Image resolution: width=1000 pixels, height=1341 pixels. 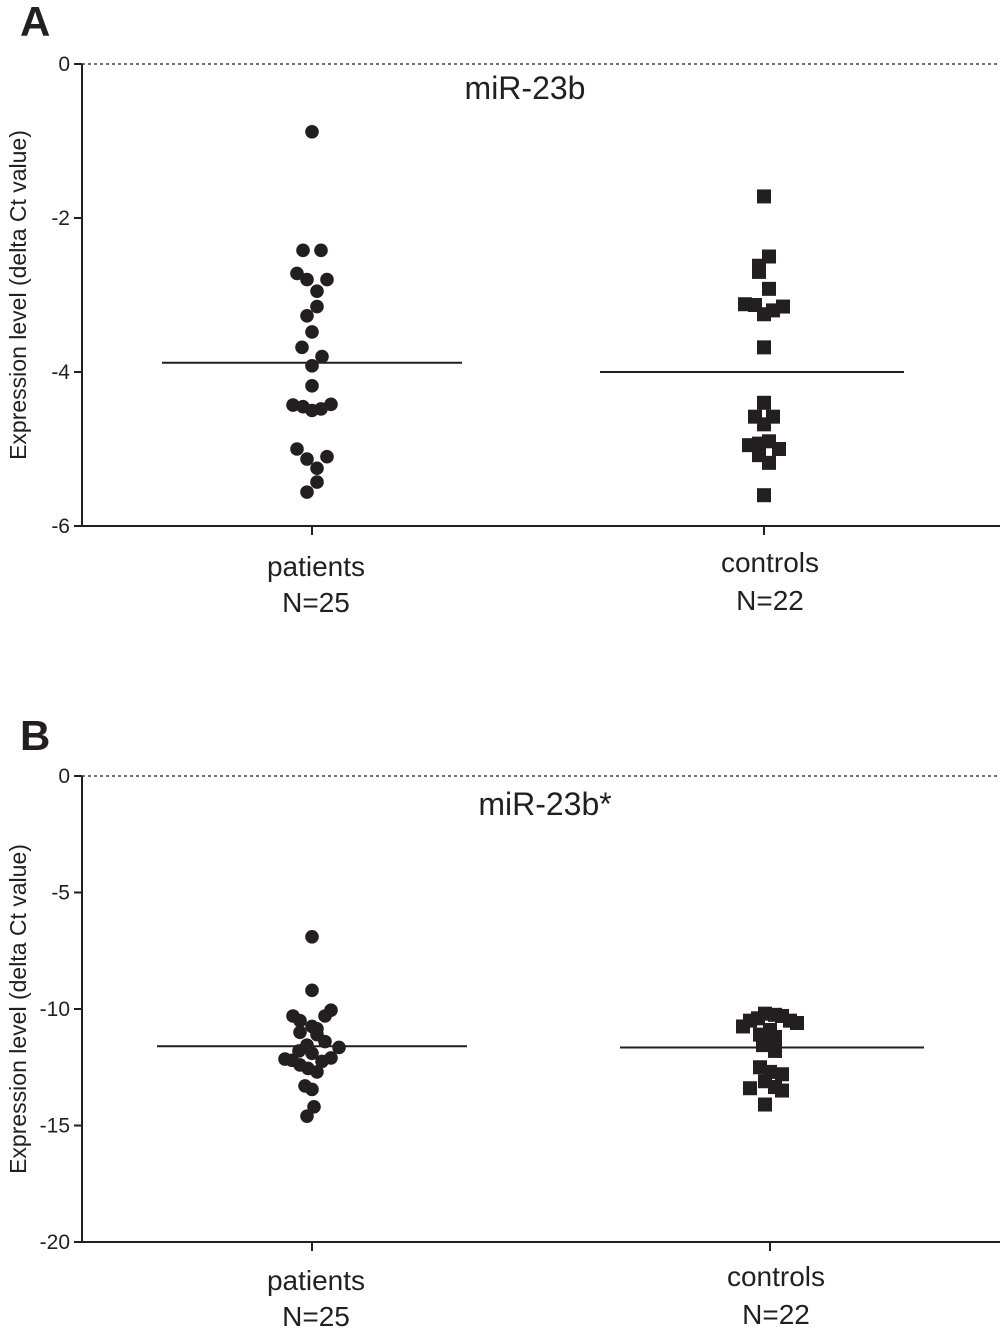 What do you see at coordinates (525, 88) in the screenshot?
I see `chart-title: miR-23b` at bounding box center [525, 88].